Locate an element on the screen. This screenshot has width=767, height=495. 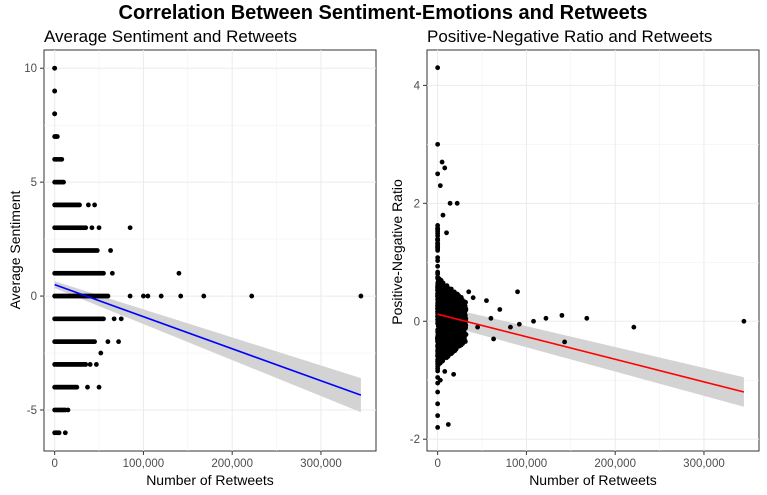
panel1-confidence-band is located at coordinates (207, 347).